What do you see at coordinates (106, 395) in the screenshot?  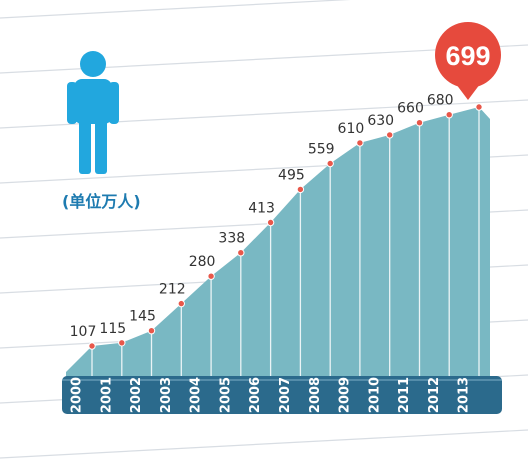 I see `x-tick-label: 2001` at bounding box center [106, 395].